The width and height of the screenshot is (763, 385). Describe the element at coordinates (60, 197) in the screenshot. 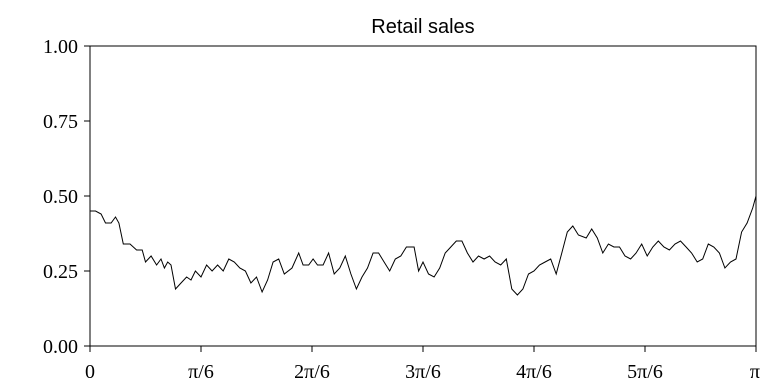

I see `y-tick-label: 0.50` at that location.